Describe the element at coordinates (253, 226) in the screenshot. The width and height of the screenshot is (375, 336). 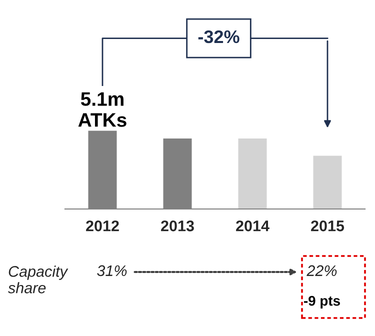
I see `x-tick-label: 2014` at that location.